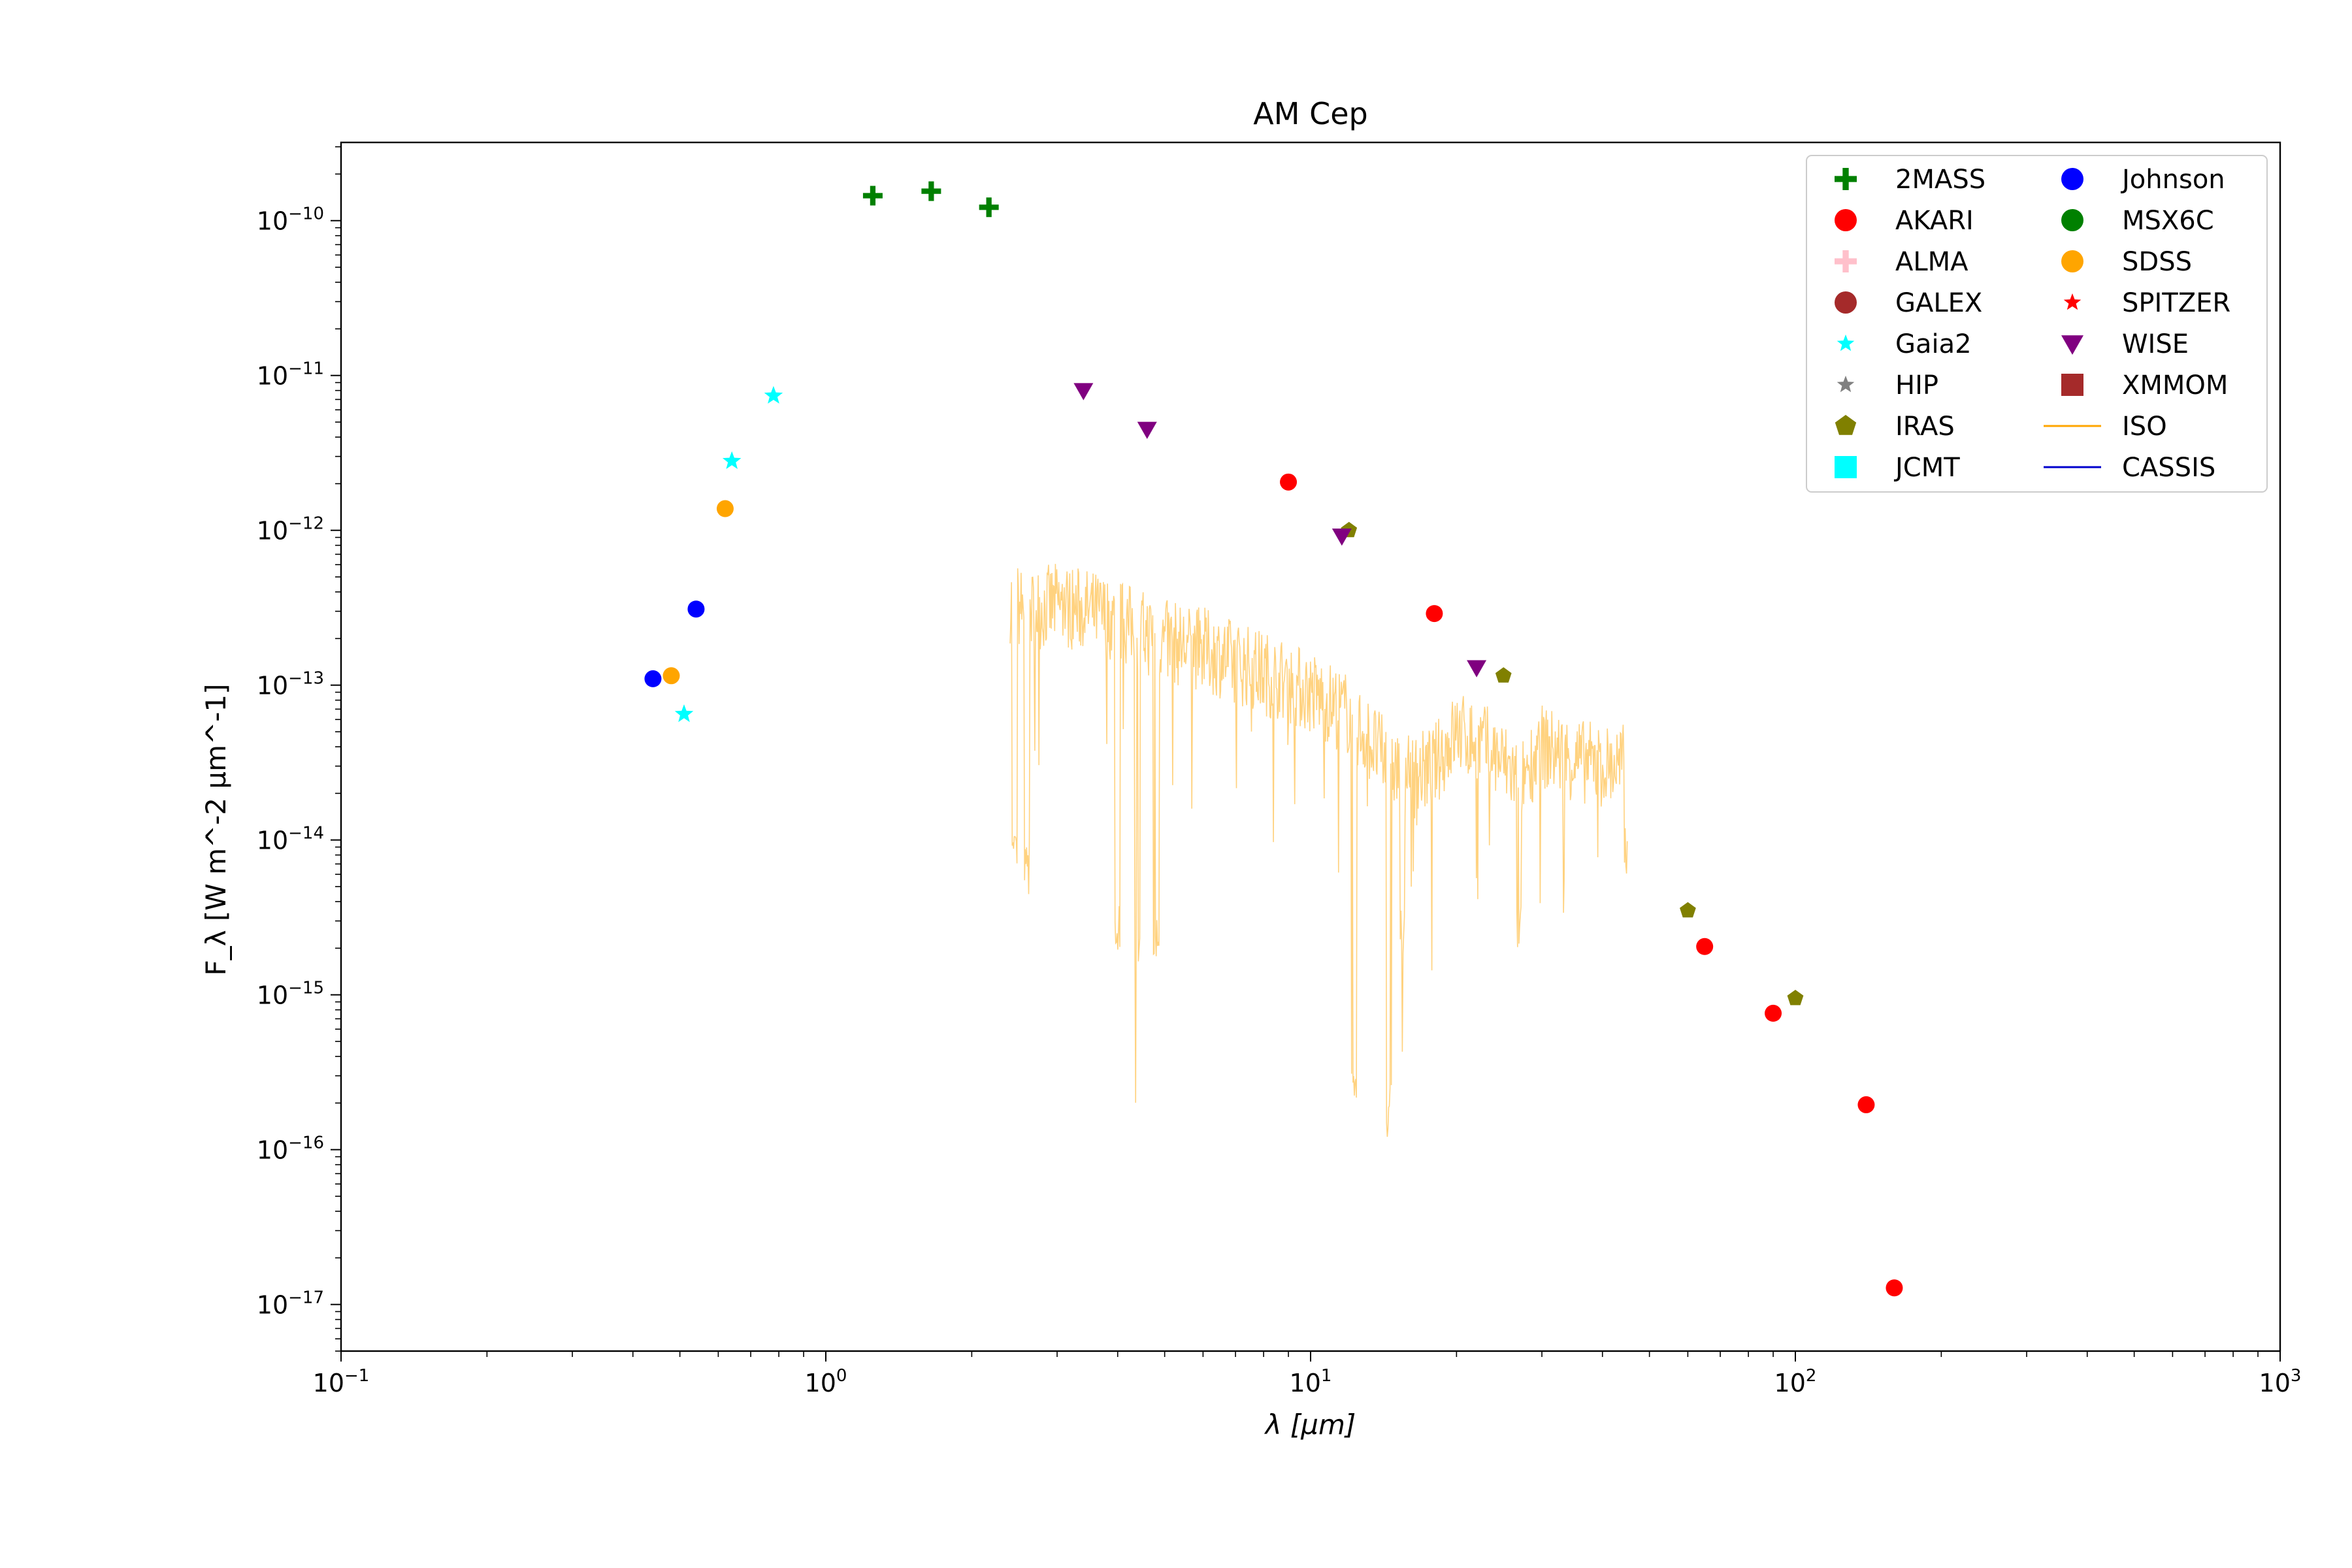 Image resolution: width=2352 pixels, height=1568 pixels. Describe the element at coordinates (1846, 384) in the screenshot. I see `legend-marker-hip` at that location.